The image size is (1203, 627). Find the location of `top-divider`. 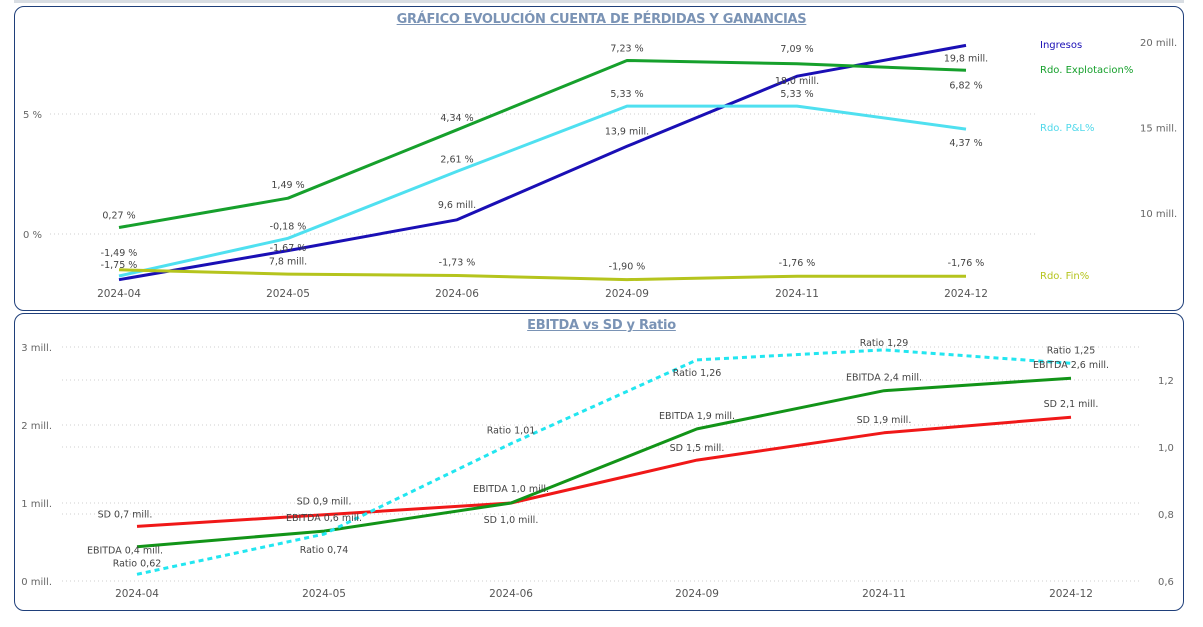

top-divider is located at coordinates (599, 1).